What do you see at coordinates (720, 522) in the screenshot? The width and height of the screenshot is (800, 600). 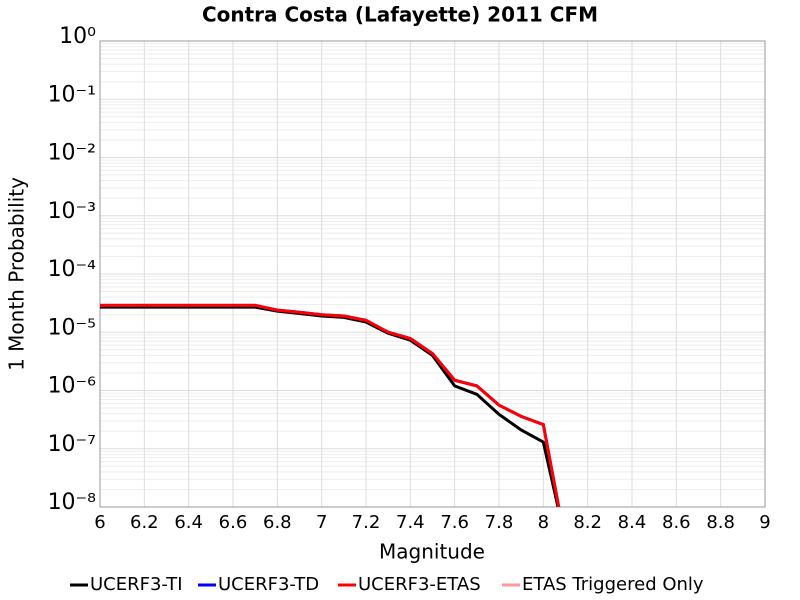 I see `x-tick-label: 8.8` at bounding box center [720, 522].